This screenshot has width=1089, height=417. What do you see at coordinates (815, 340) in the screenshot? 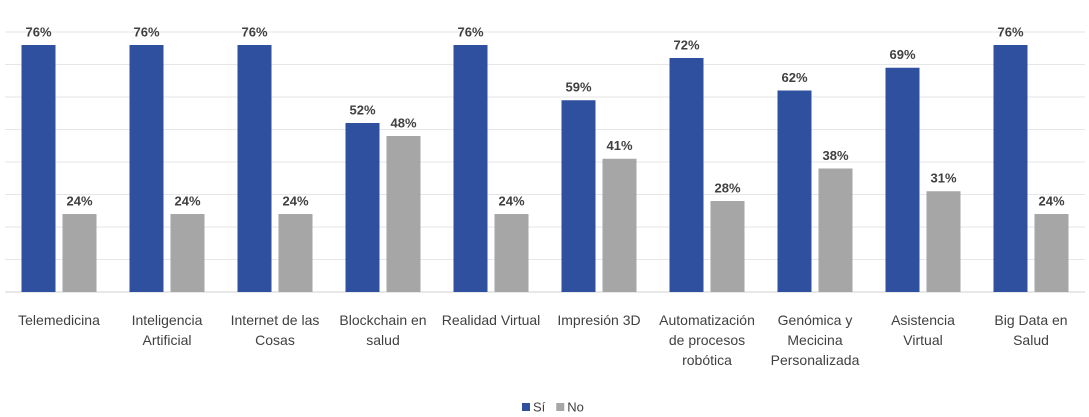
I see `x-tick-label: Genómica y Mecicina Personalizada` at bounding box center [815, 340].